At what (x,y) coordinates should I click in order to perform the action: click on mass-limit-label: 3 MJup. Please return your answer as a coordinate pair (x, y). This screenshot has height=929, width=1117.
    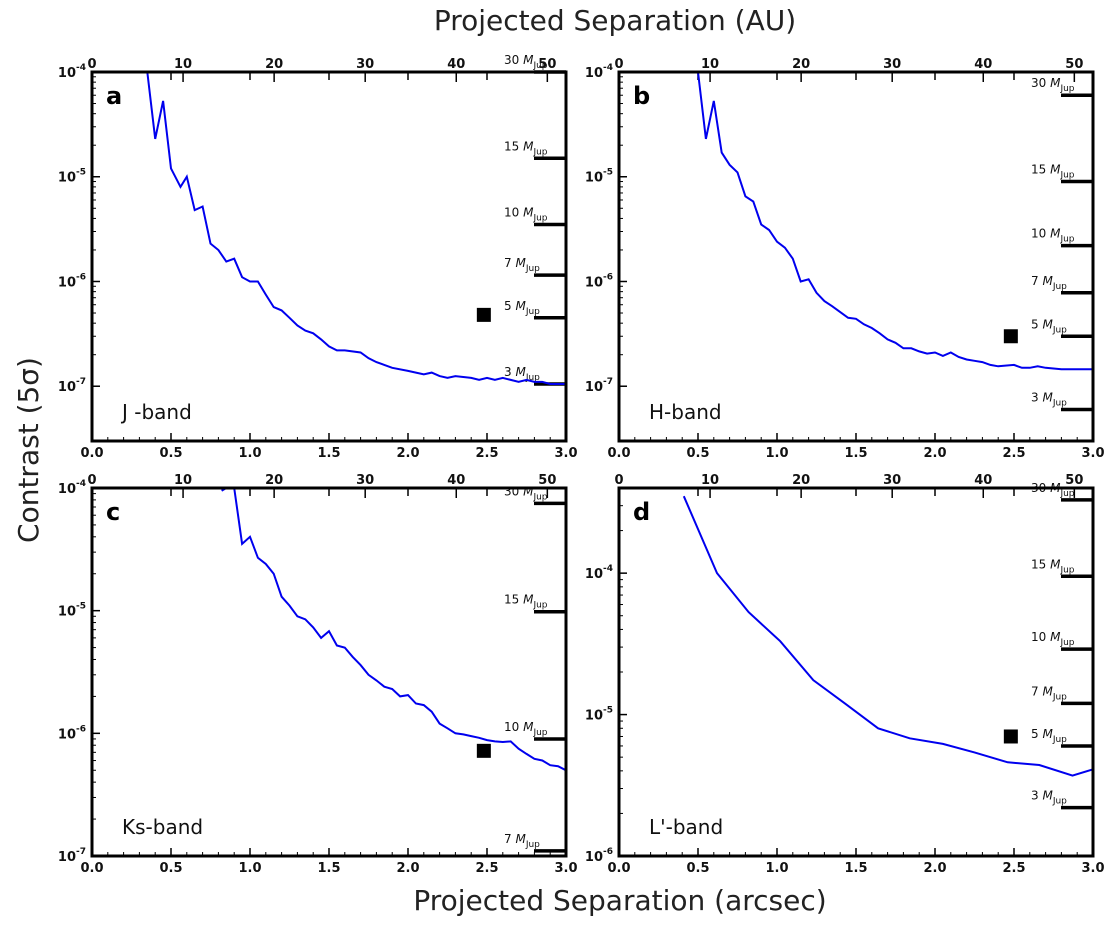
    Looking at the image, I should click on (1049, 798).